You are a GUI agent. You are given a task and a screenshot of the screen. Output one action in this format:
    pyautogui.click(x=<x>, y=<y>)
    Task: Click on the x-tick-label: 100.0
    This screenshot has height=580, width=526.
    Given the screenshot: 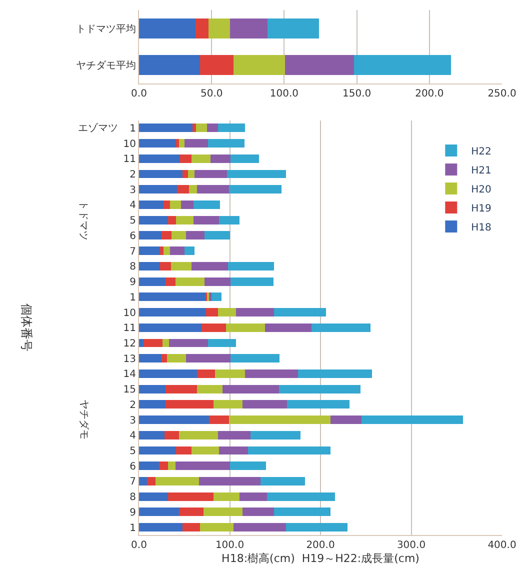 What is the action you would take?
    pyautogui.click(x=284, y=94)
    